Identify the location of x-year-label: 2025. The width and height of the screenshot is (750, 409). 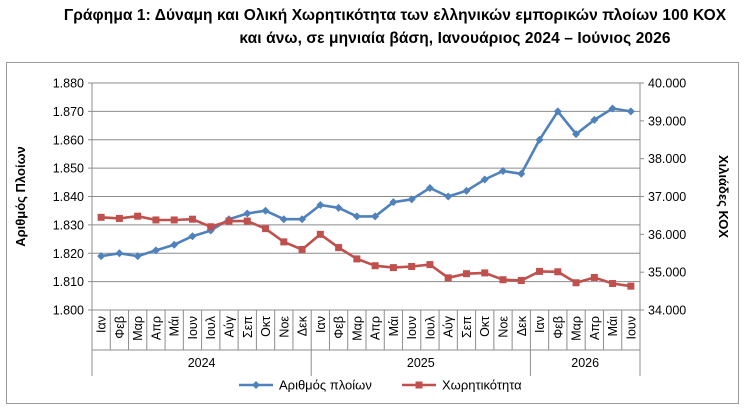
(421, 363).